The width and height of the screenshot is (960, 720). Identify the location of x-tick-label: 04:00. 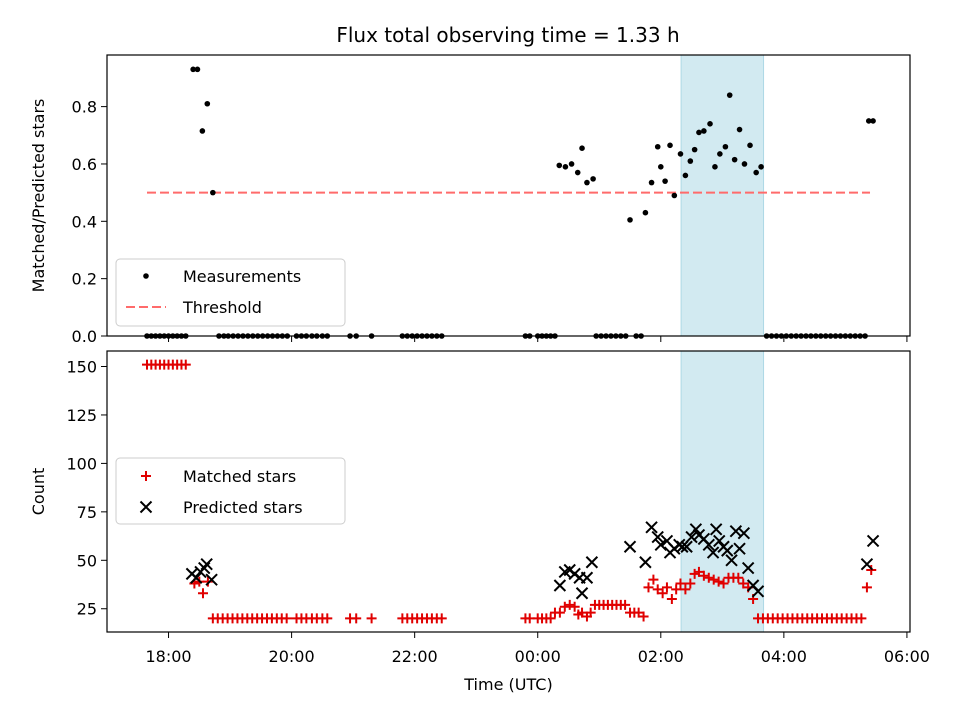
(784, 656).